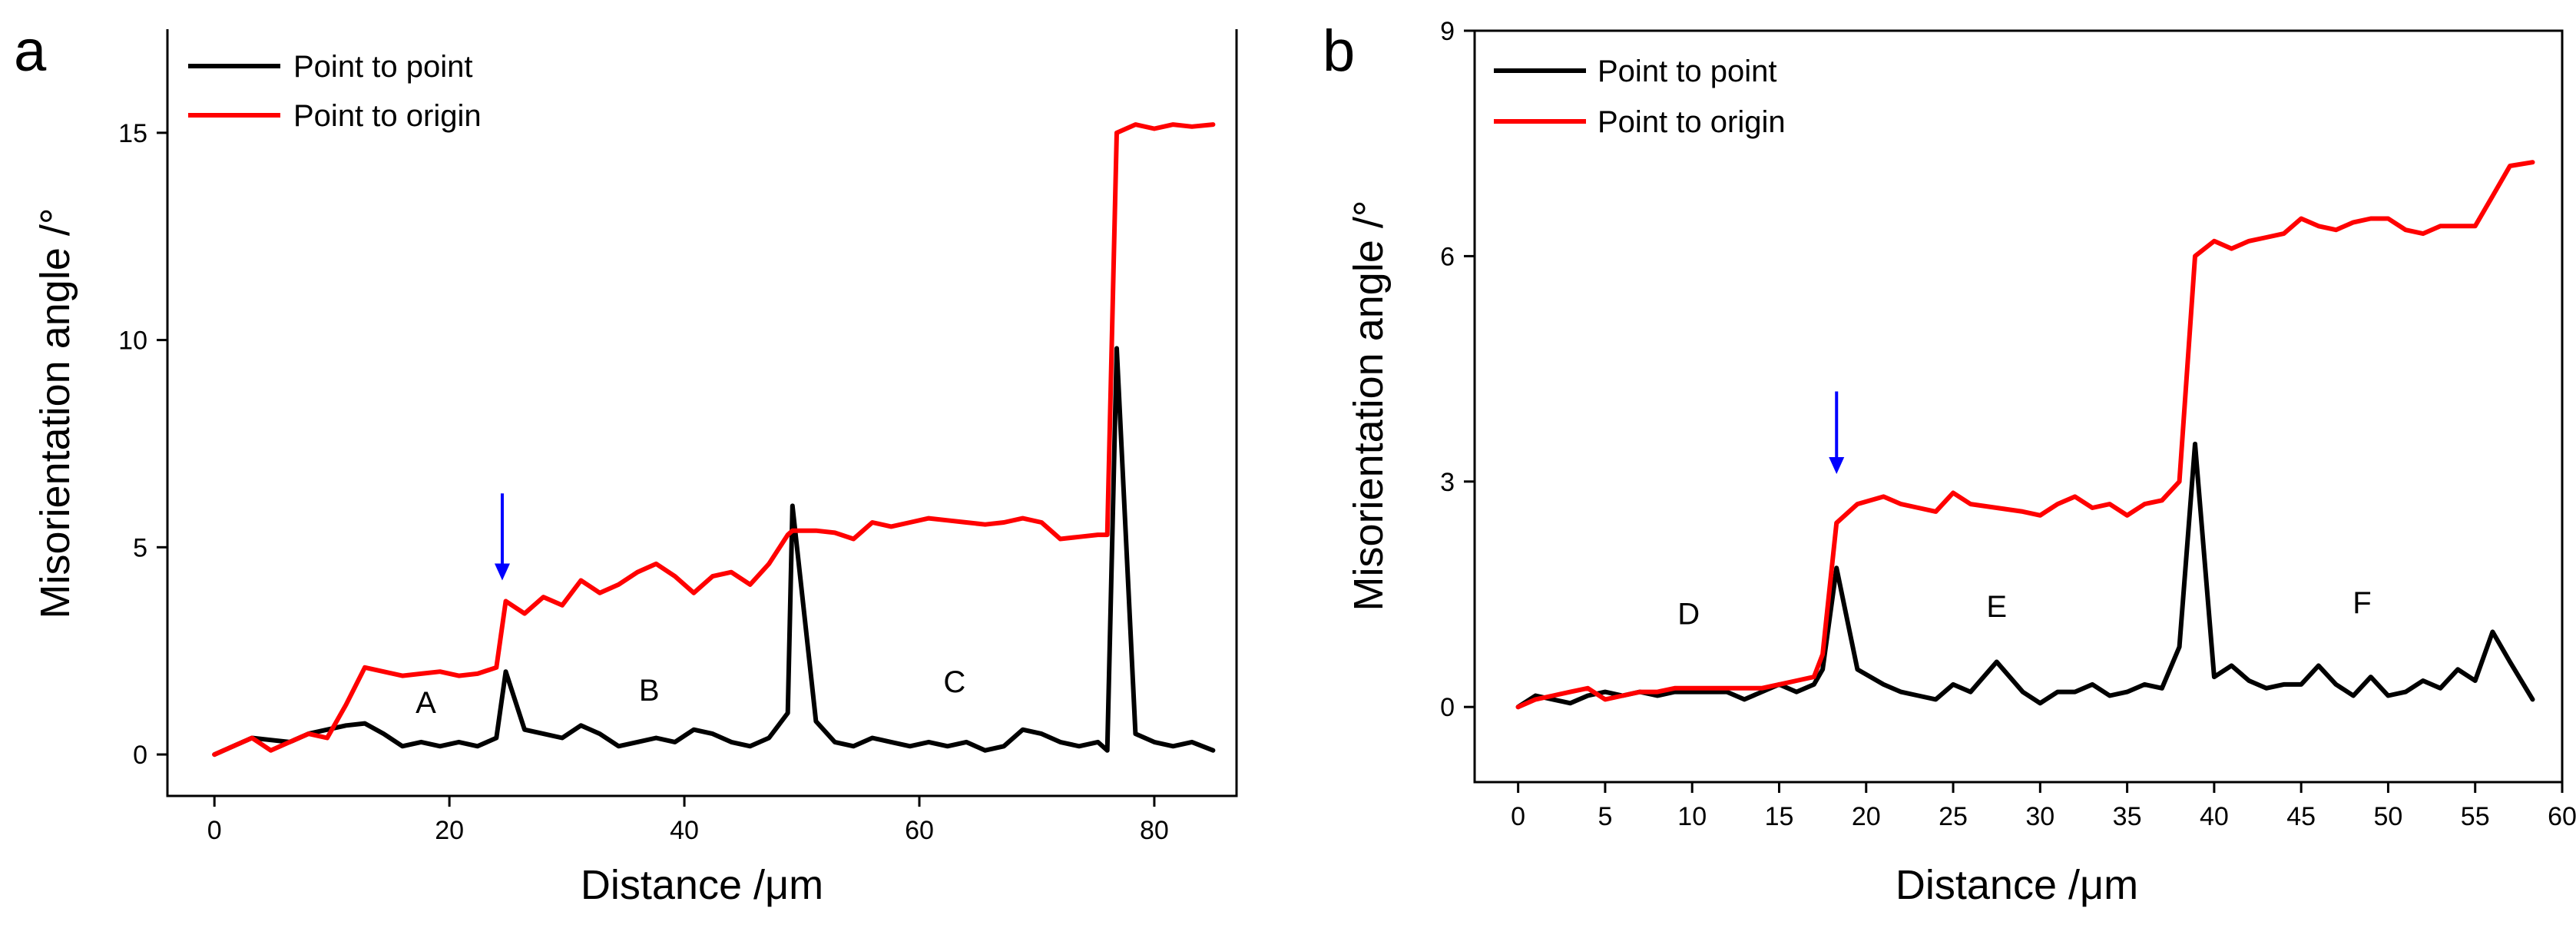 Image resolution: width=2576 pixels, height=925 pixels. I want to click on panel-b-region-label-d: D, so click(1689, 615).